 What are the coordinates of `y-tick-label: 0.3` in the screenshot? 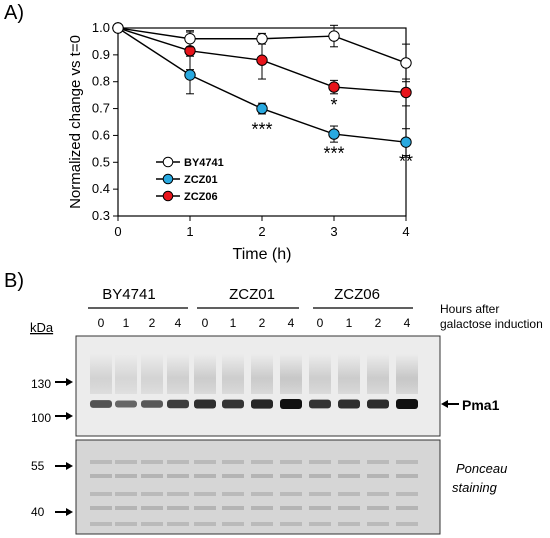 It's located at (101, 215).